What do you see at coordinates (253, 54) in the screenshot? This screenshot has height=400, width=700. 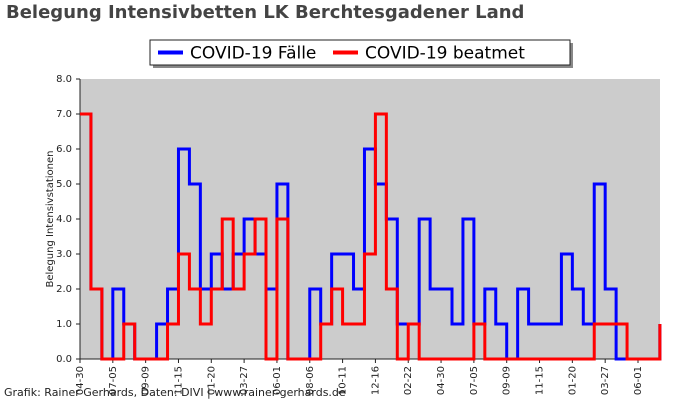 I see `legend-label: COVID-19 Fälle` at bounding box center [253, 54].